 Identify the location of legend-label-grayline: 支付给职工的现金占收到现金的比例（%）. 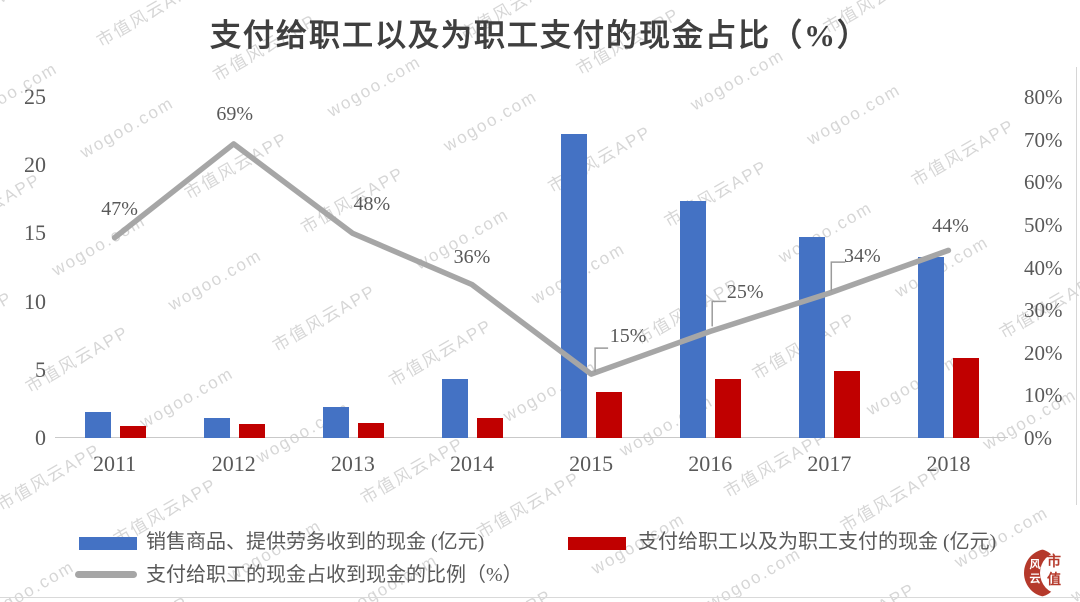
(334, 575).